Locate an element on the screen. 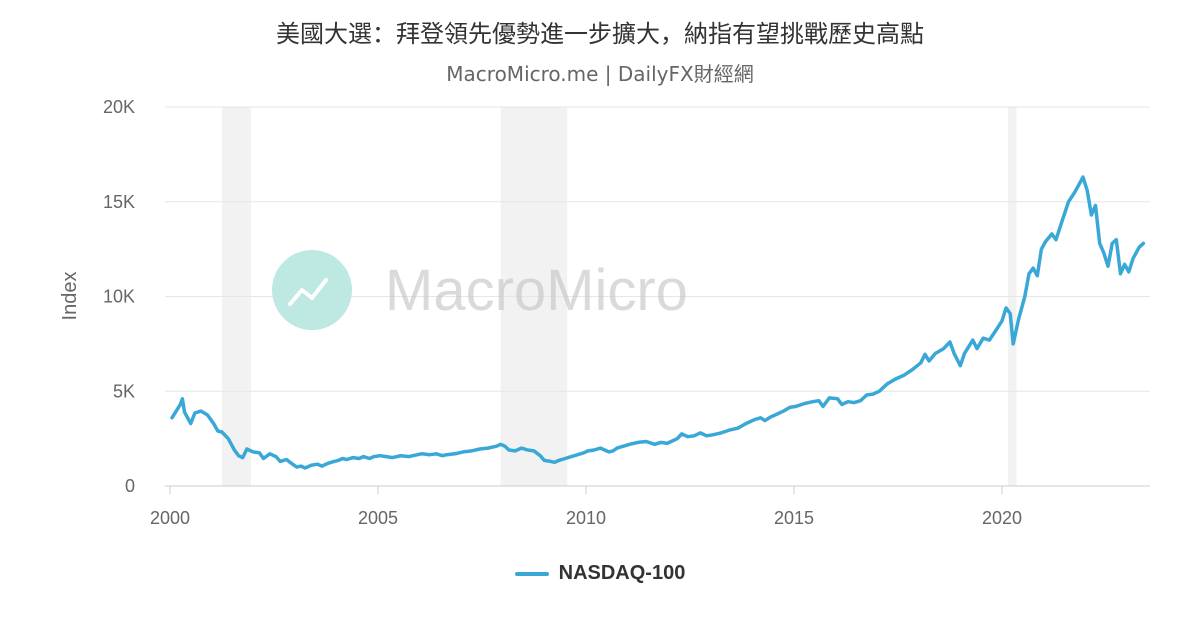 The width and height of the screenshot is (1200, 630). legend: NASDAQ-100 is located at coordinates (600, 573).